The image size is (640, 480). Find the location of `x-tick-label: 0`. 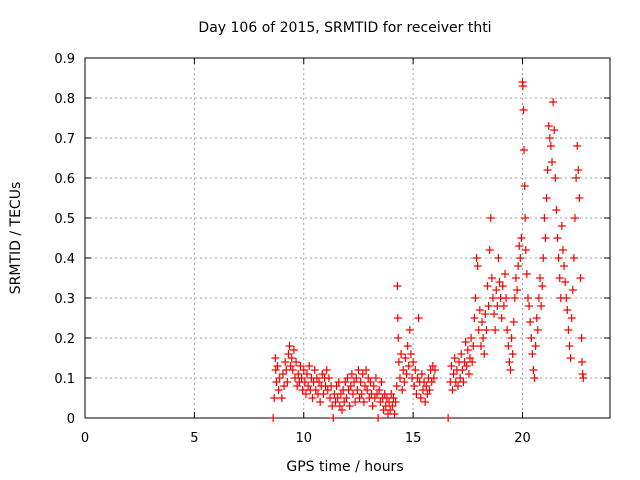

x-tick-label: 0 is located at coordinates (85, 438).